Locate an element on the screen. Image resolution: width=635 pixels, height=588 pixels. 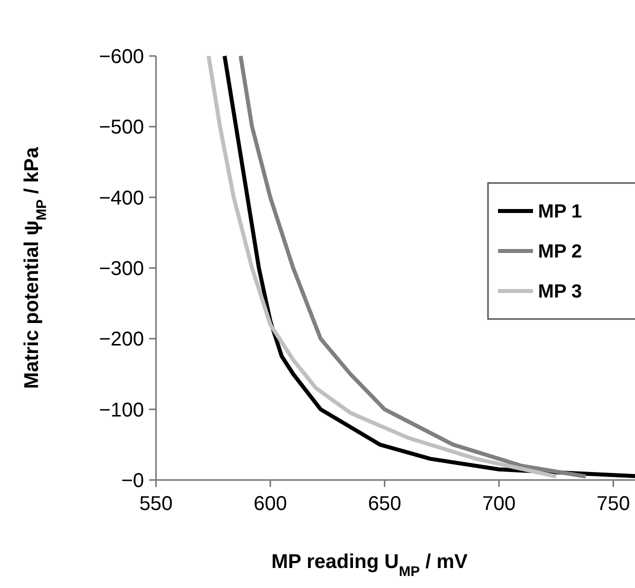
legend-label: MP 3 is located at coordinates (560, 292).